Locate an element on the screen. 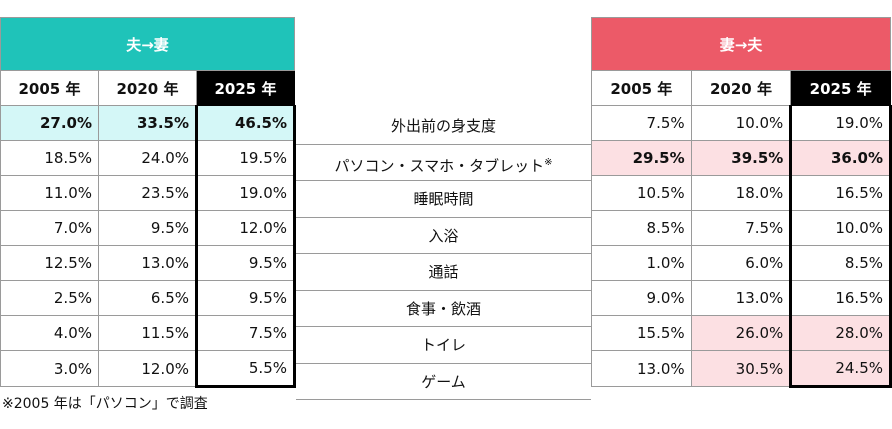  value-cell: 18.5% is located at coordinates (49, 158).